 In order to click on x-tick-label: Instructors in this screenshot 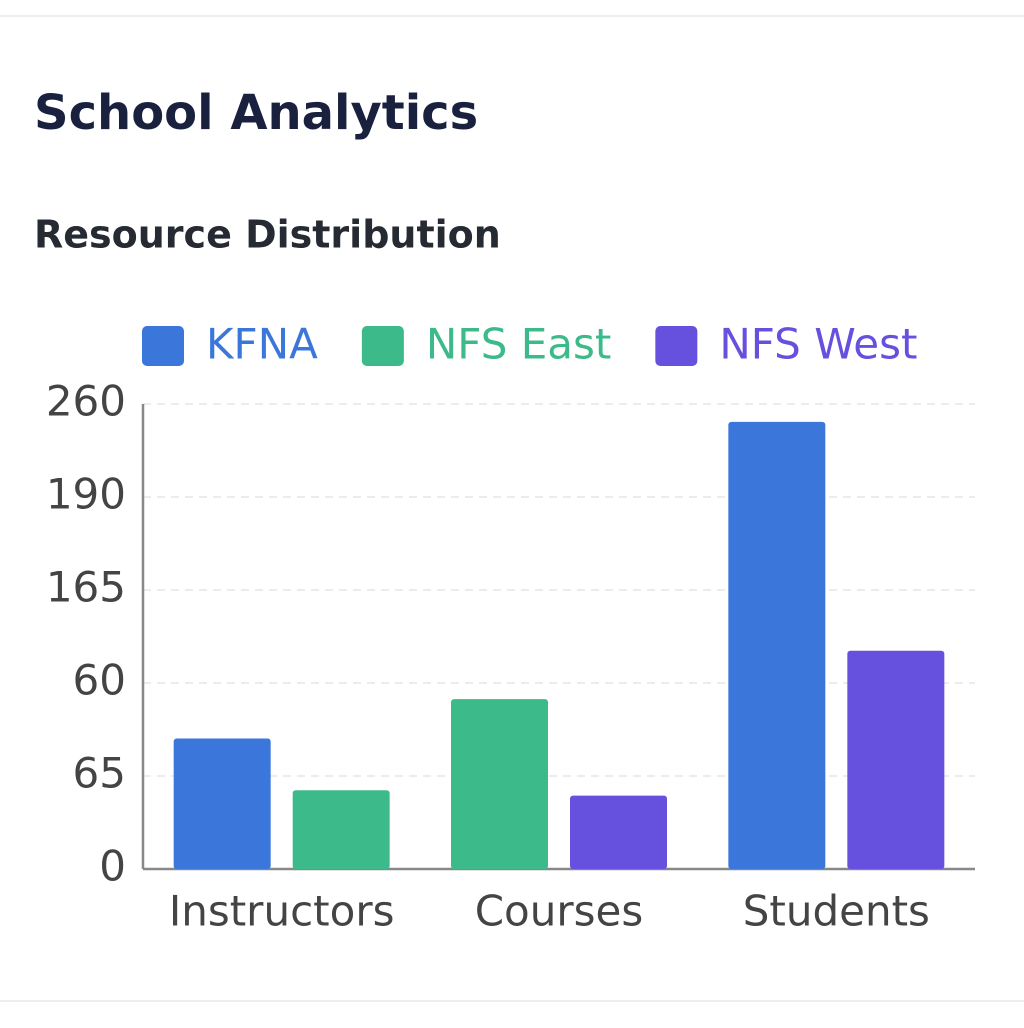, I will do `click(282, 911)`.